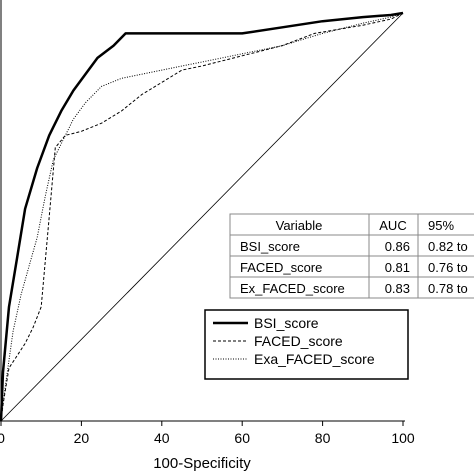 The height and width of the screenshot is (474, 474). I want to click on table-cell-variable: Ex_FACED_score, so click(292, 288).